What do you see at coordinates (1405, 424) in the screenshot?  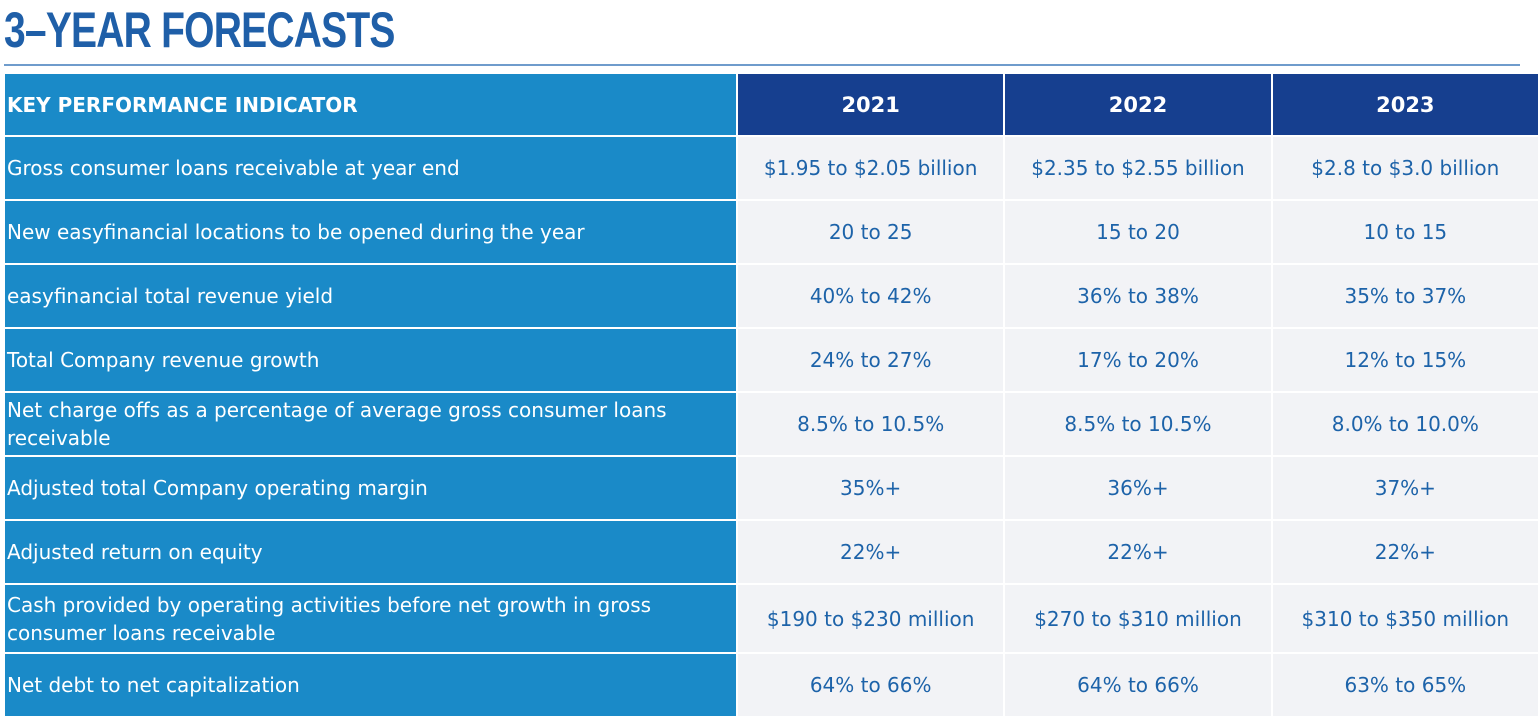 I see `kpi-value-2023: 8.0% to 10.0%` at bounding box center [1405, 424].